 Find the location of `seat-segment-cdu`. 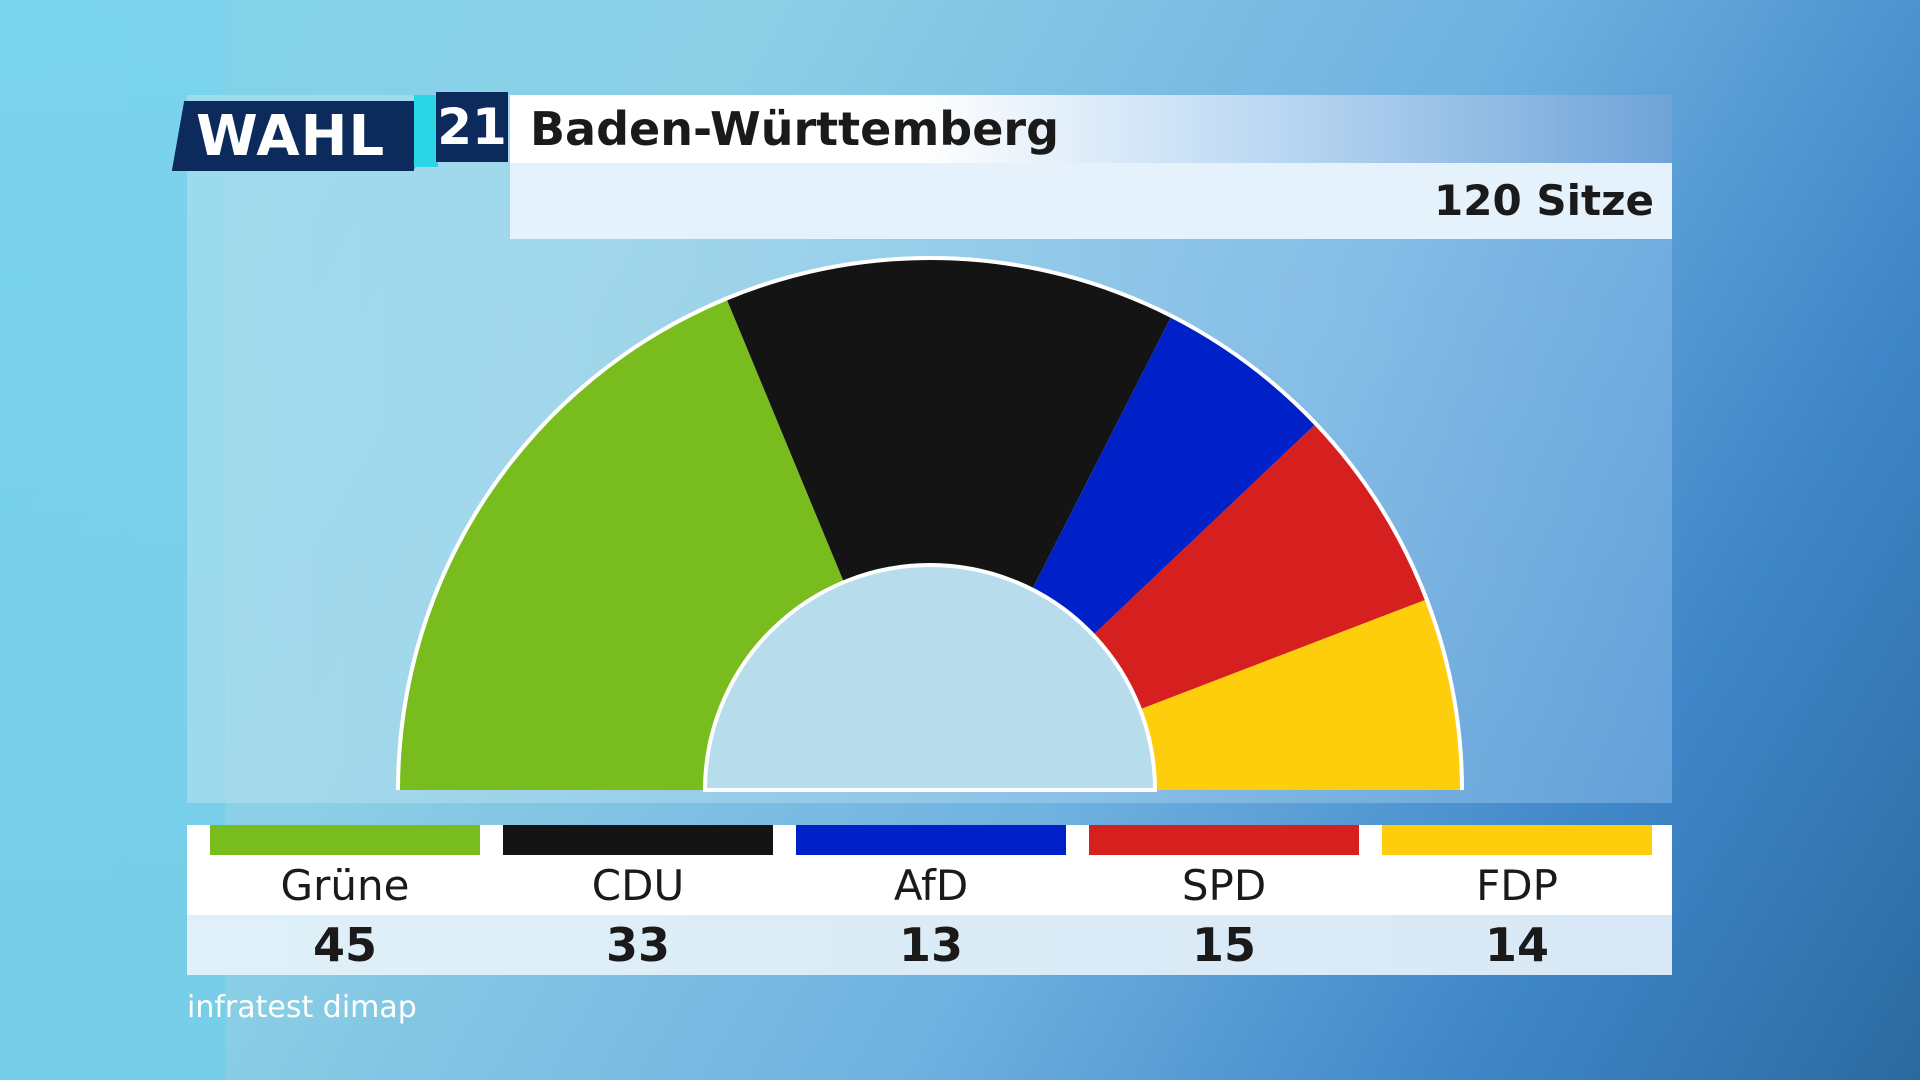

seat-segment-cdu is located at coordinates (949, 424).